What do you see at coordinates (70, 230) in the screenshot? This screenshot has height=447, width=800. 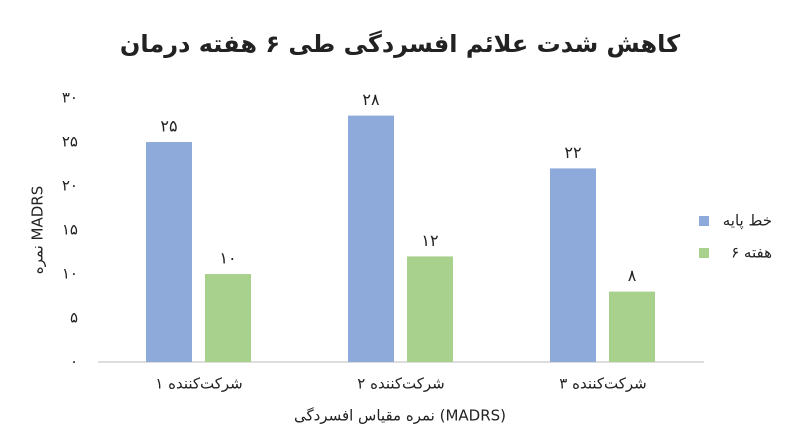 I see `y-tick-label: ۱۵` at bounding box center [70, 230].